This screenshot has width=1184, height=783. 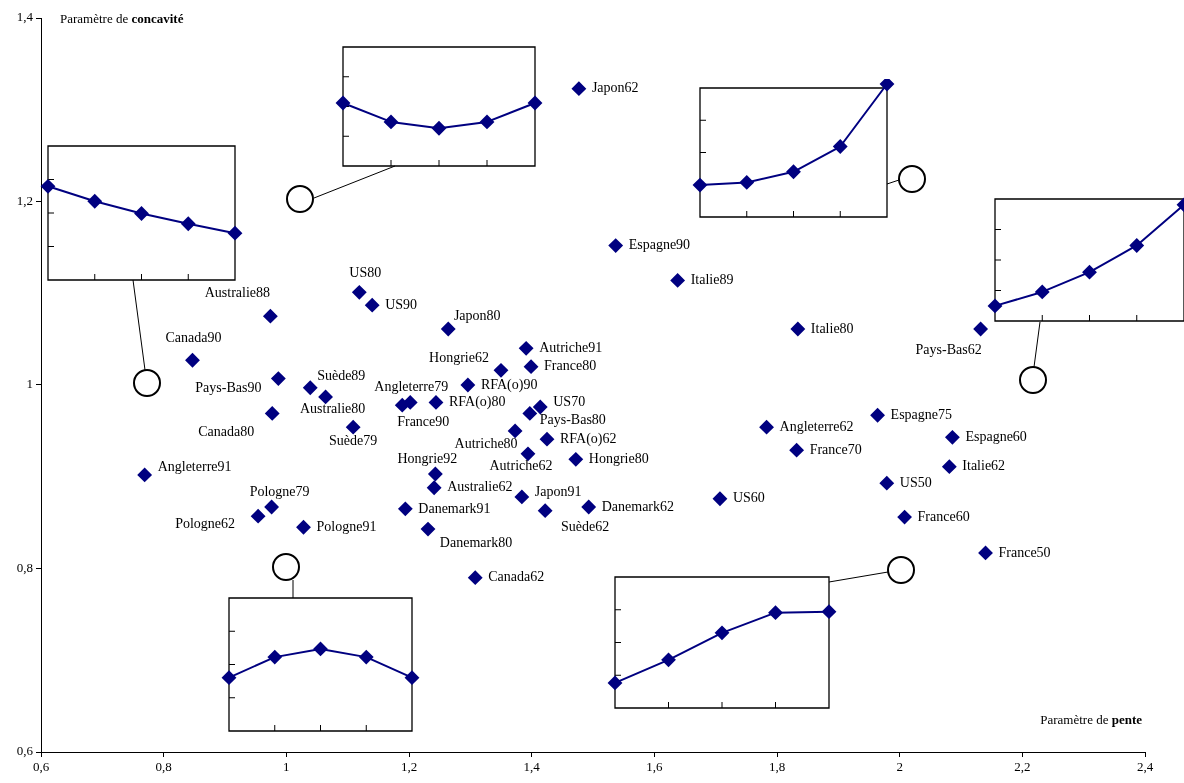 I want to click on x-axis-title: Paramètre de pente, so click(x=1091, y=720).